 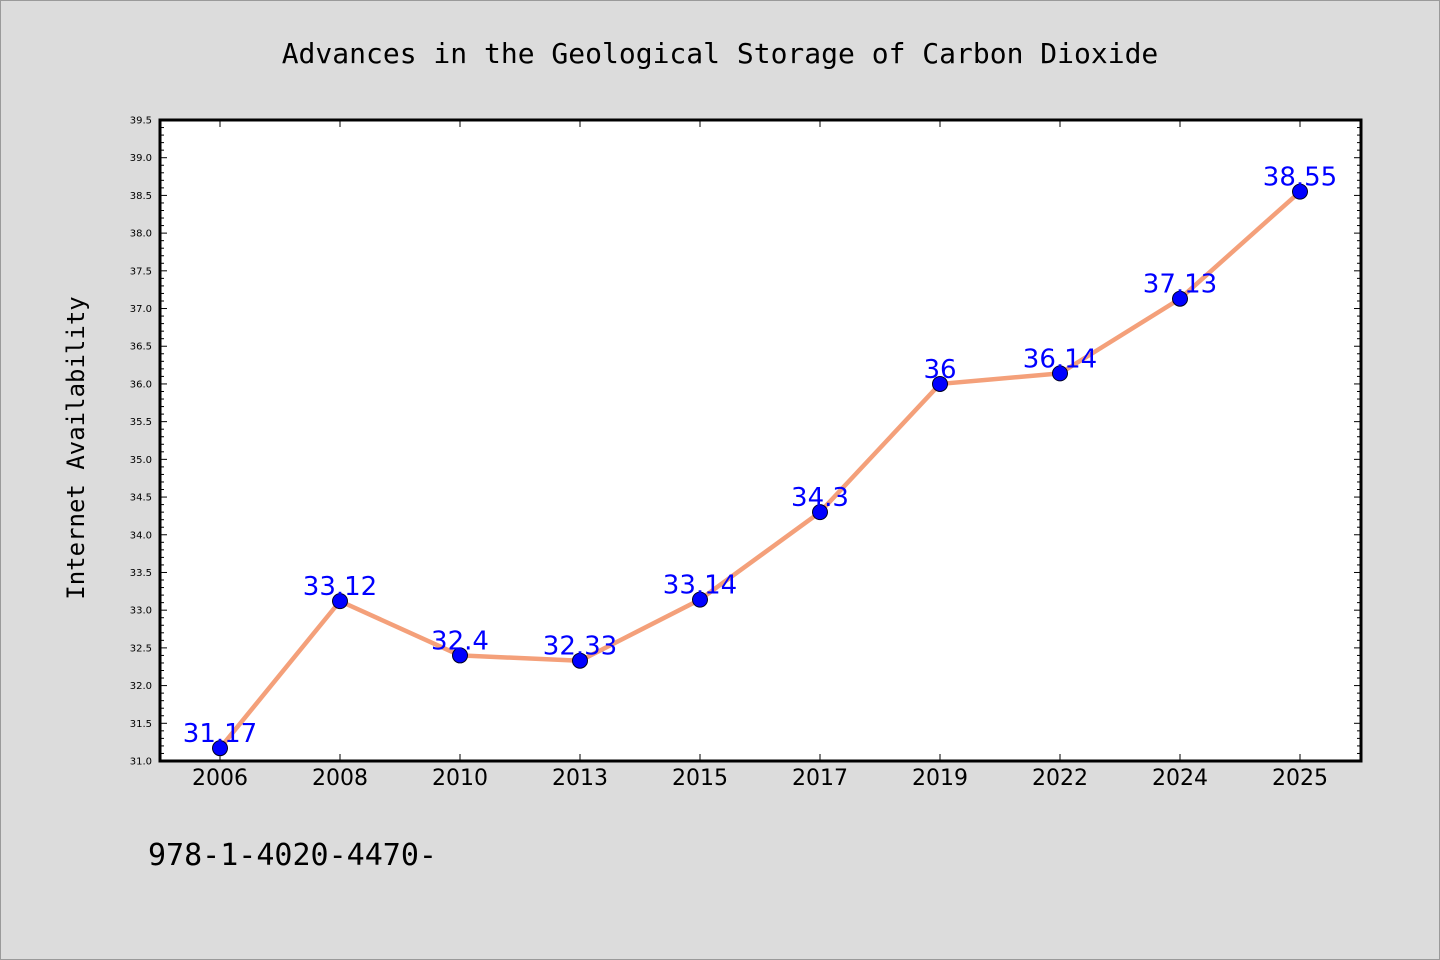 I want to click on y-tick-label: 36.0, so click(x=141, y=384).